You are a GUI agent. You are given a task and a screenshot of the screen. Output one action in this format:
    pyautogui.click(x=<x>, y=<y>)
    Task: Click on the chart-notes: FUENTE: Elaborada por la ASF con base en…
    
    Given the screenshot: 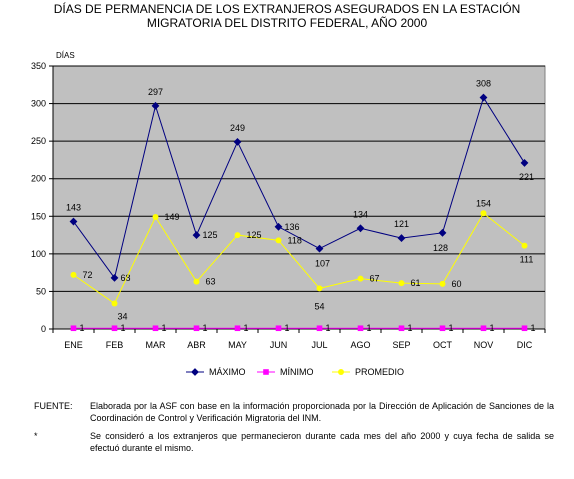 What is the action you would take?
    pyautogui.click(x=294, y=430)
    